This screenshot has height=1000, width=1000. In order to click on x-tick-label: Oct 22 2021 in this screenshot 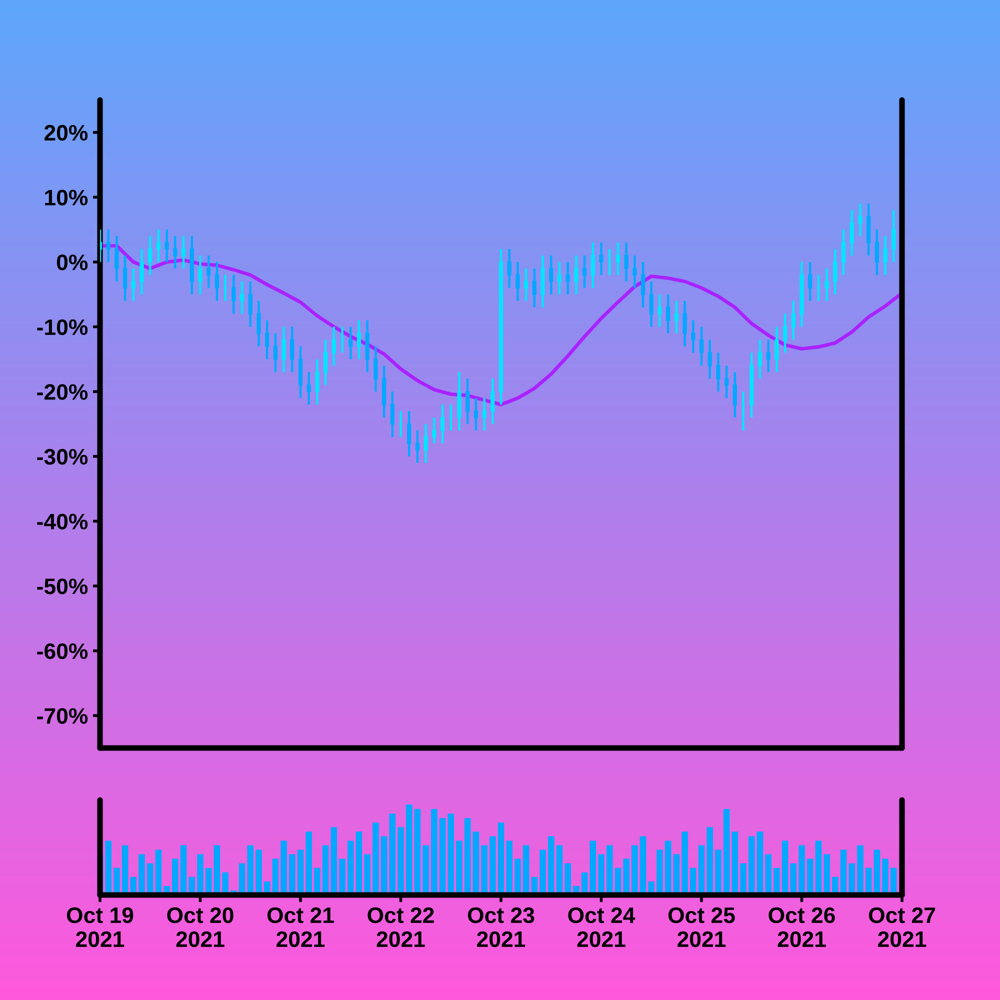, I will do `click(401, 927)`.